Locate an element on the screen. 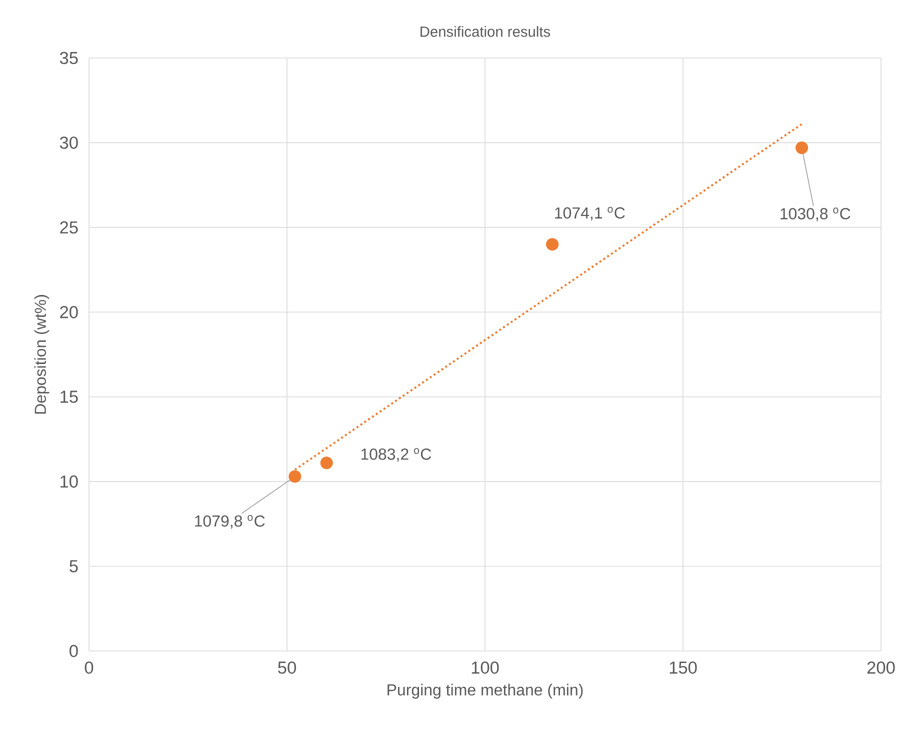 The image size is (903, 731). y-tick-label: 15 is located at coordinates (69, 396).